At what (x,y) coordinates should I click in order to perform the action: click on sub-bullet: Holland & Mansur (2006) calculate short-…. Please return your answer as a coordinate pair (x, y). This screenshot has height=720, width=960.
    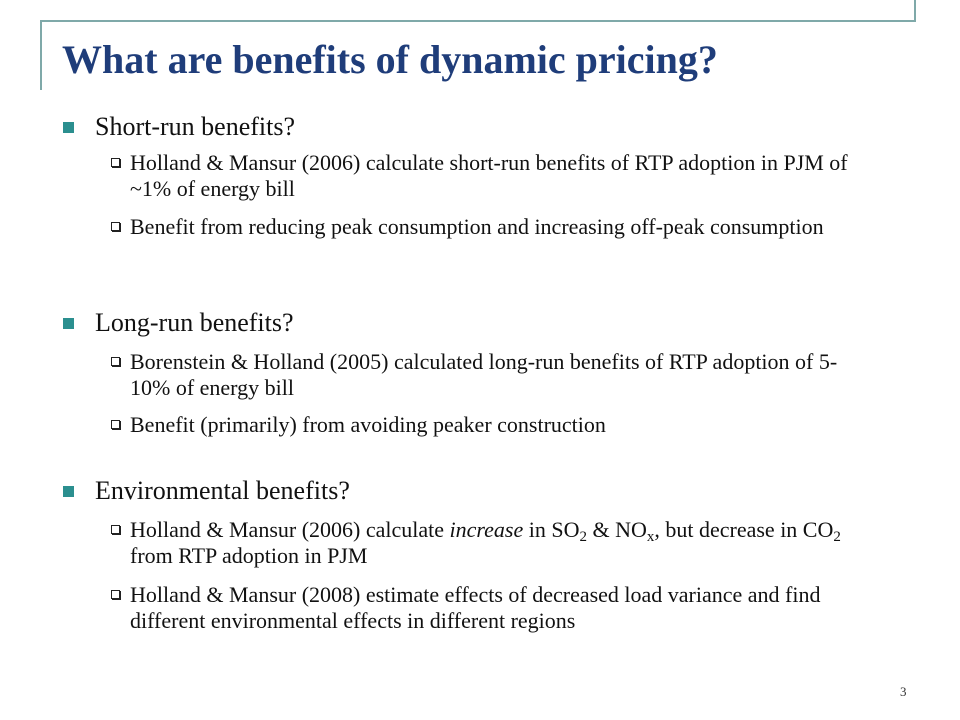
    Looking at the image, I should click on (490, 176).